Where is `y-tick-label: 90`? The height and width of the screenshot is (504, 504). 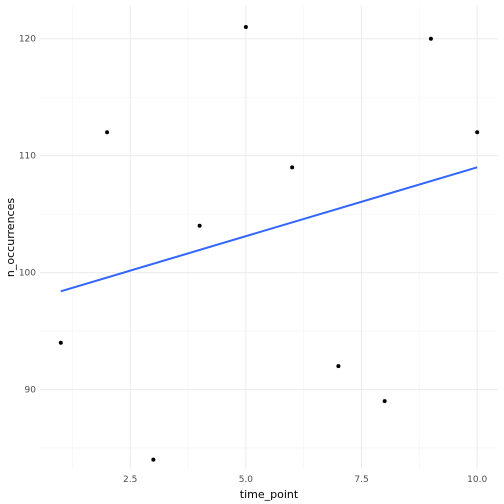 y-tick-label: 90 is located at coordinates (31, 390).